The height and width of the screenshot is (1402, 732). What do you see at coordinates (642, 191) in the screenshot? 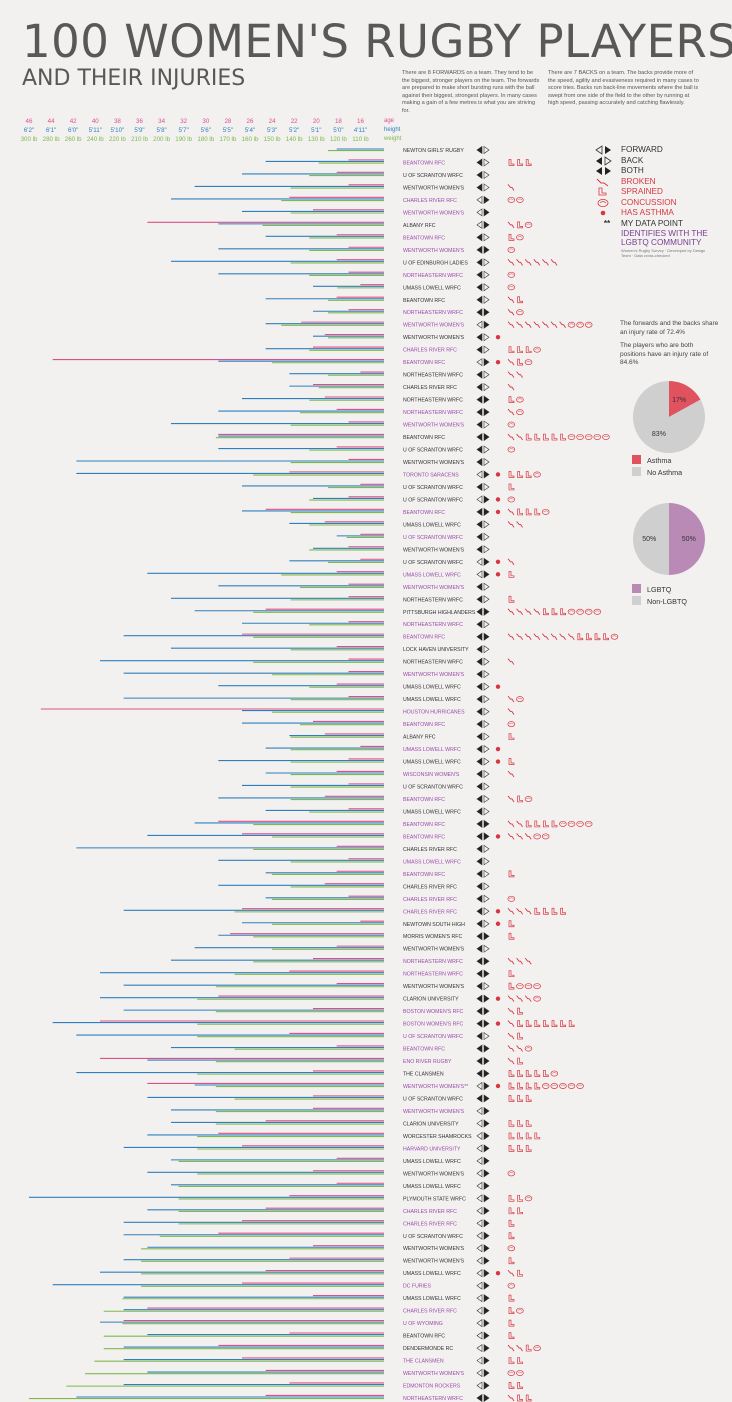
I see `legend-sprained-label: SPRAINED` at bounding box center [642, 191].